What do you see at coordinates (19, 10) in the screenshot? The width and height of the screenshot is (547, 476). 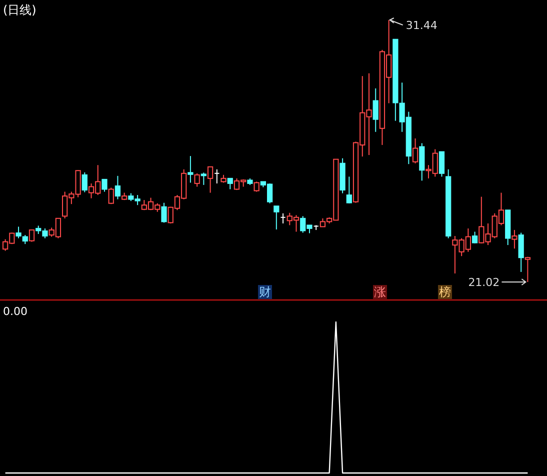 I see `chart-title: (日线)` at bounding box center [19, 10].